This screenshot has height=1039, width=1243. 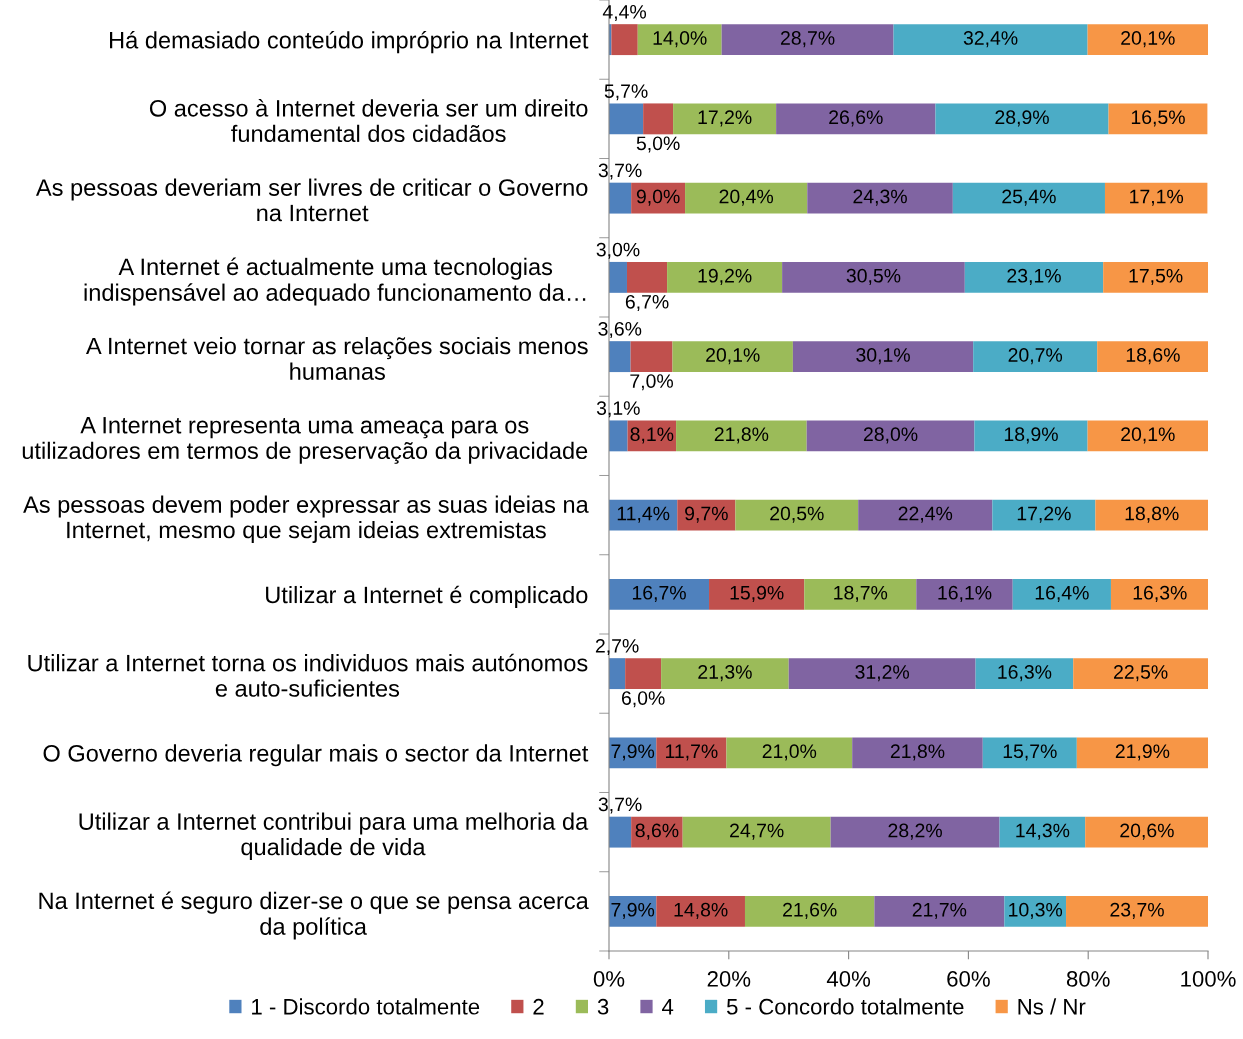 I want to click on legend-label: 1 - Discordo totalmente, so click(x=366, y=1006).